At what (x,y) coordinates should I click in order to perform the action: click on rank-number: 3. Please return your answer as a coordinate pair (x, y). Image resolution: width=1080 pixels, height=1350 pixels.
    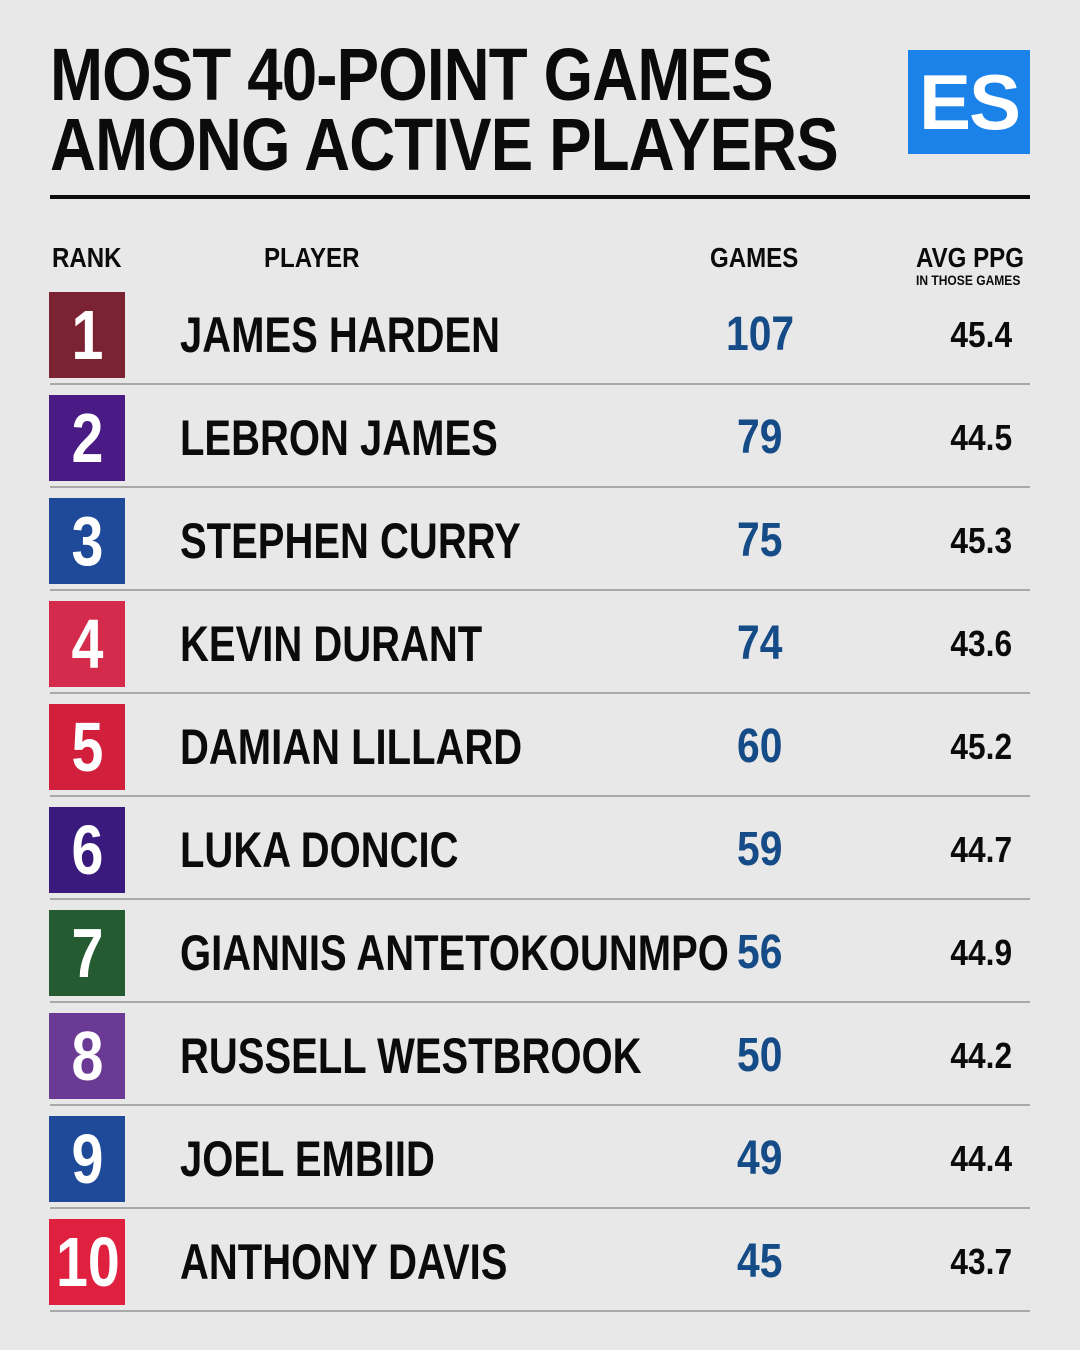
    Looking at the image, I should click on (87, 541).